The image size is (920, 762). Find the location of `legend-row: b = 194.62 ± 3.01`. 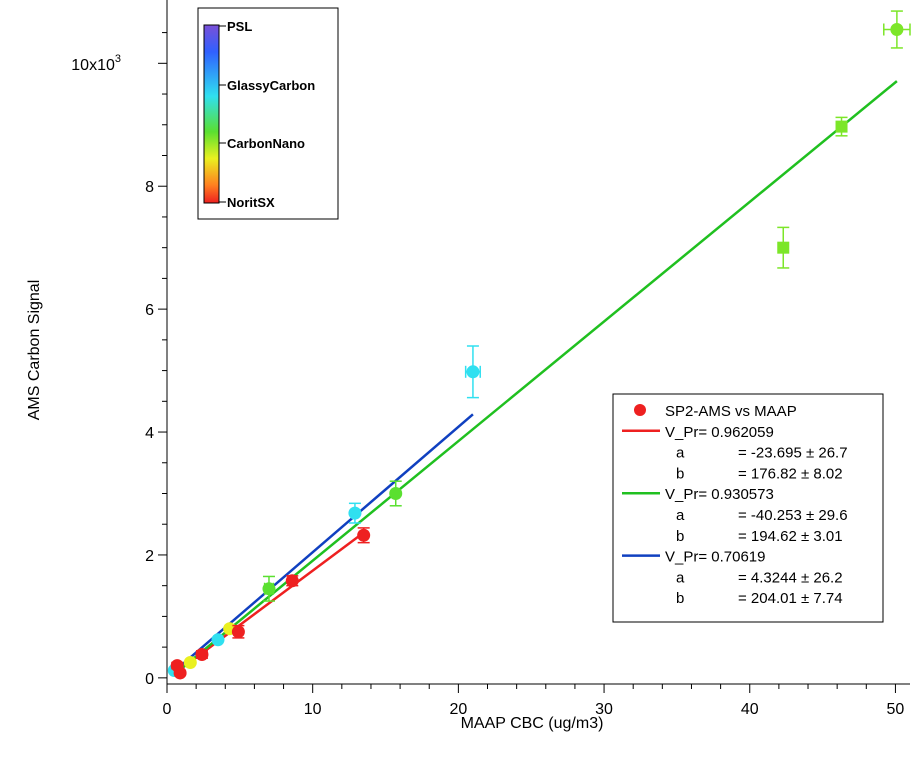

legend-row: b = 194.62 ± 3.01 is located at coordinates (759, 536).